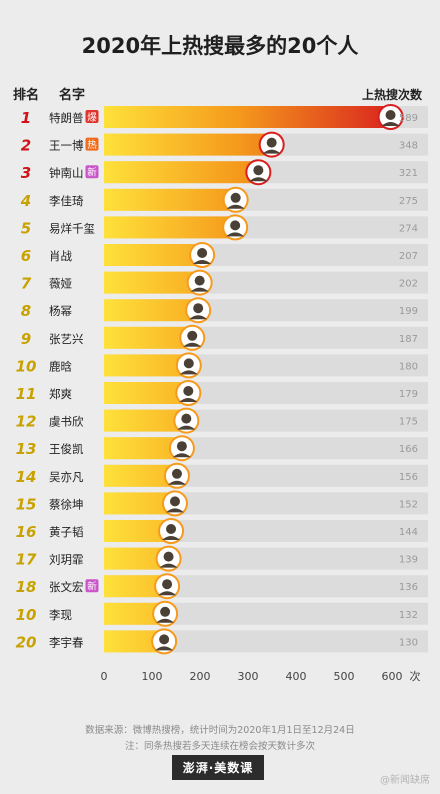 Image resolution: width=440 pixels, height=794 pixels. Describe the element at coordinates (405, 780) in the screenshot. I see `weibo-watermark: @新闻缺席` at that location.